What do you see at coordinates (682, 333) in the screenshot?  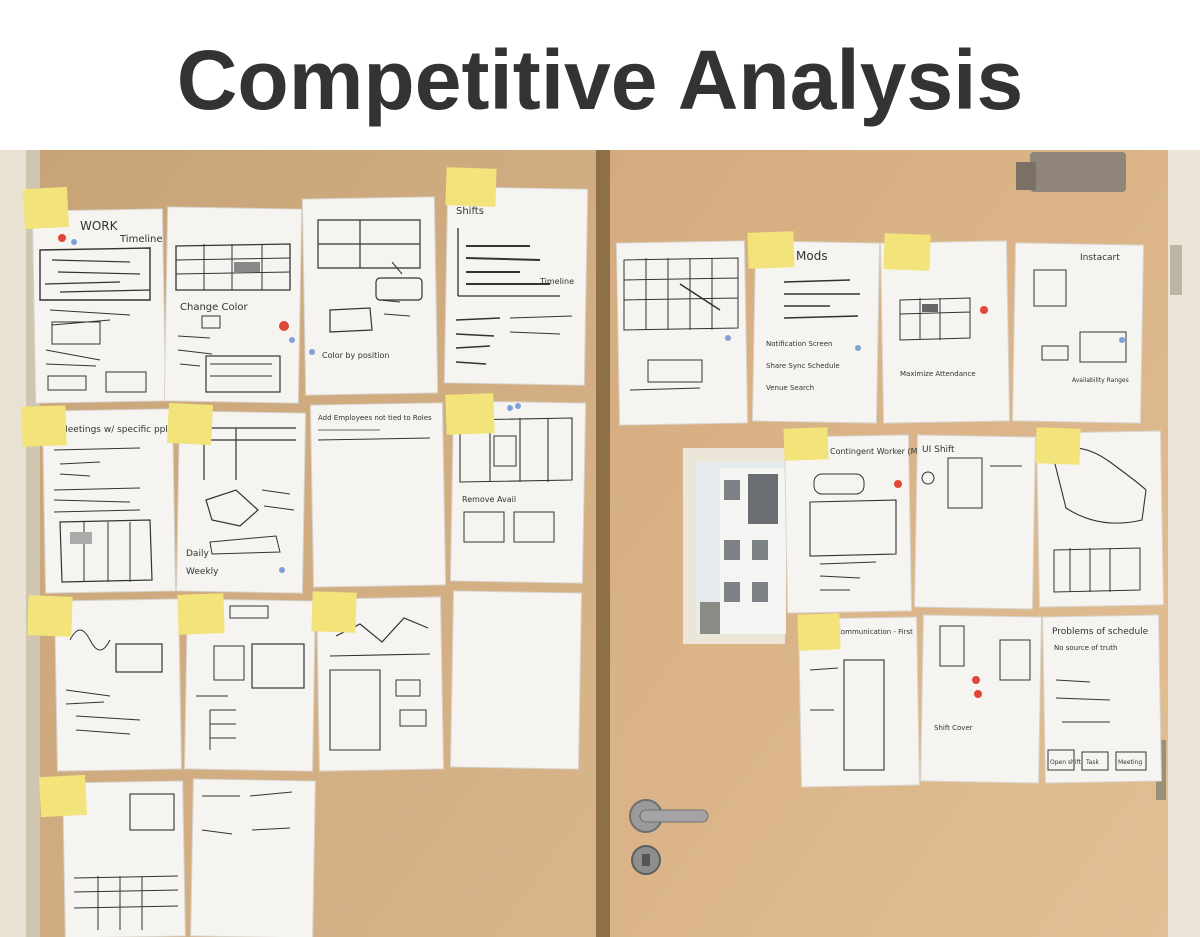 I see `paper-schedule-grid` at bounding box center [682, 333].